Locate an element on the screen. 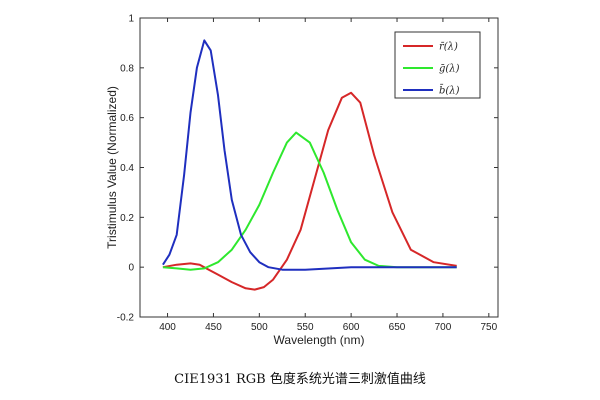 The image size is (600, 400). x-tick-label: 500 is located at coordinates (259, 327).